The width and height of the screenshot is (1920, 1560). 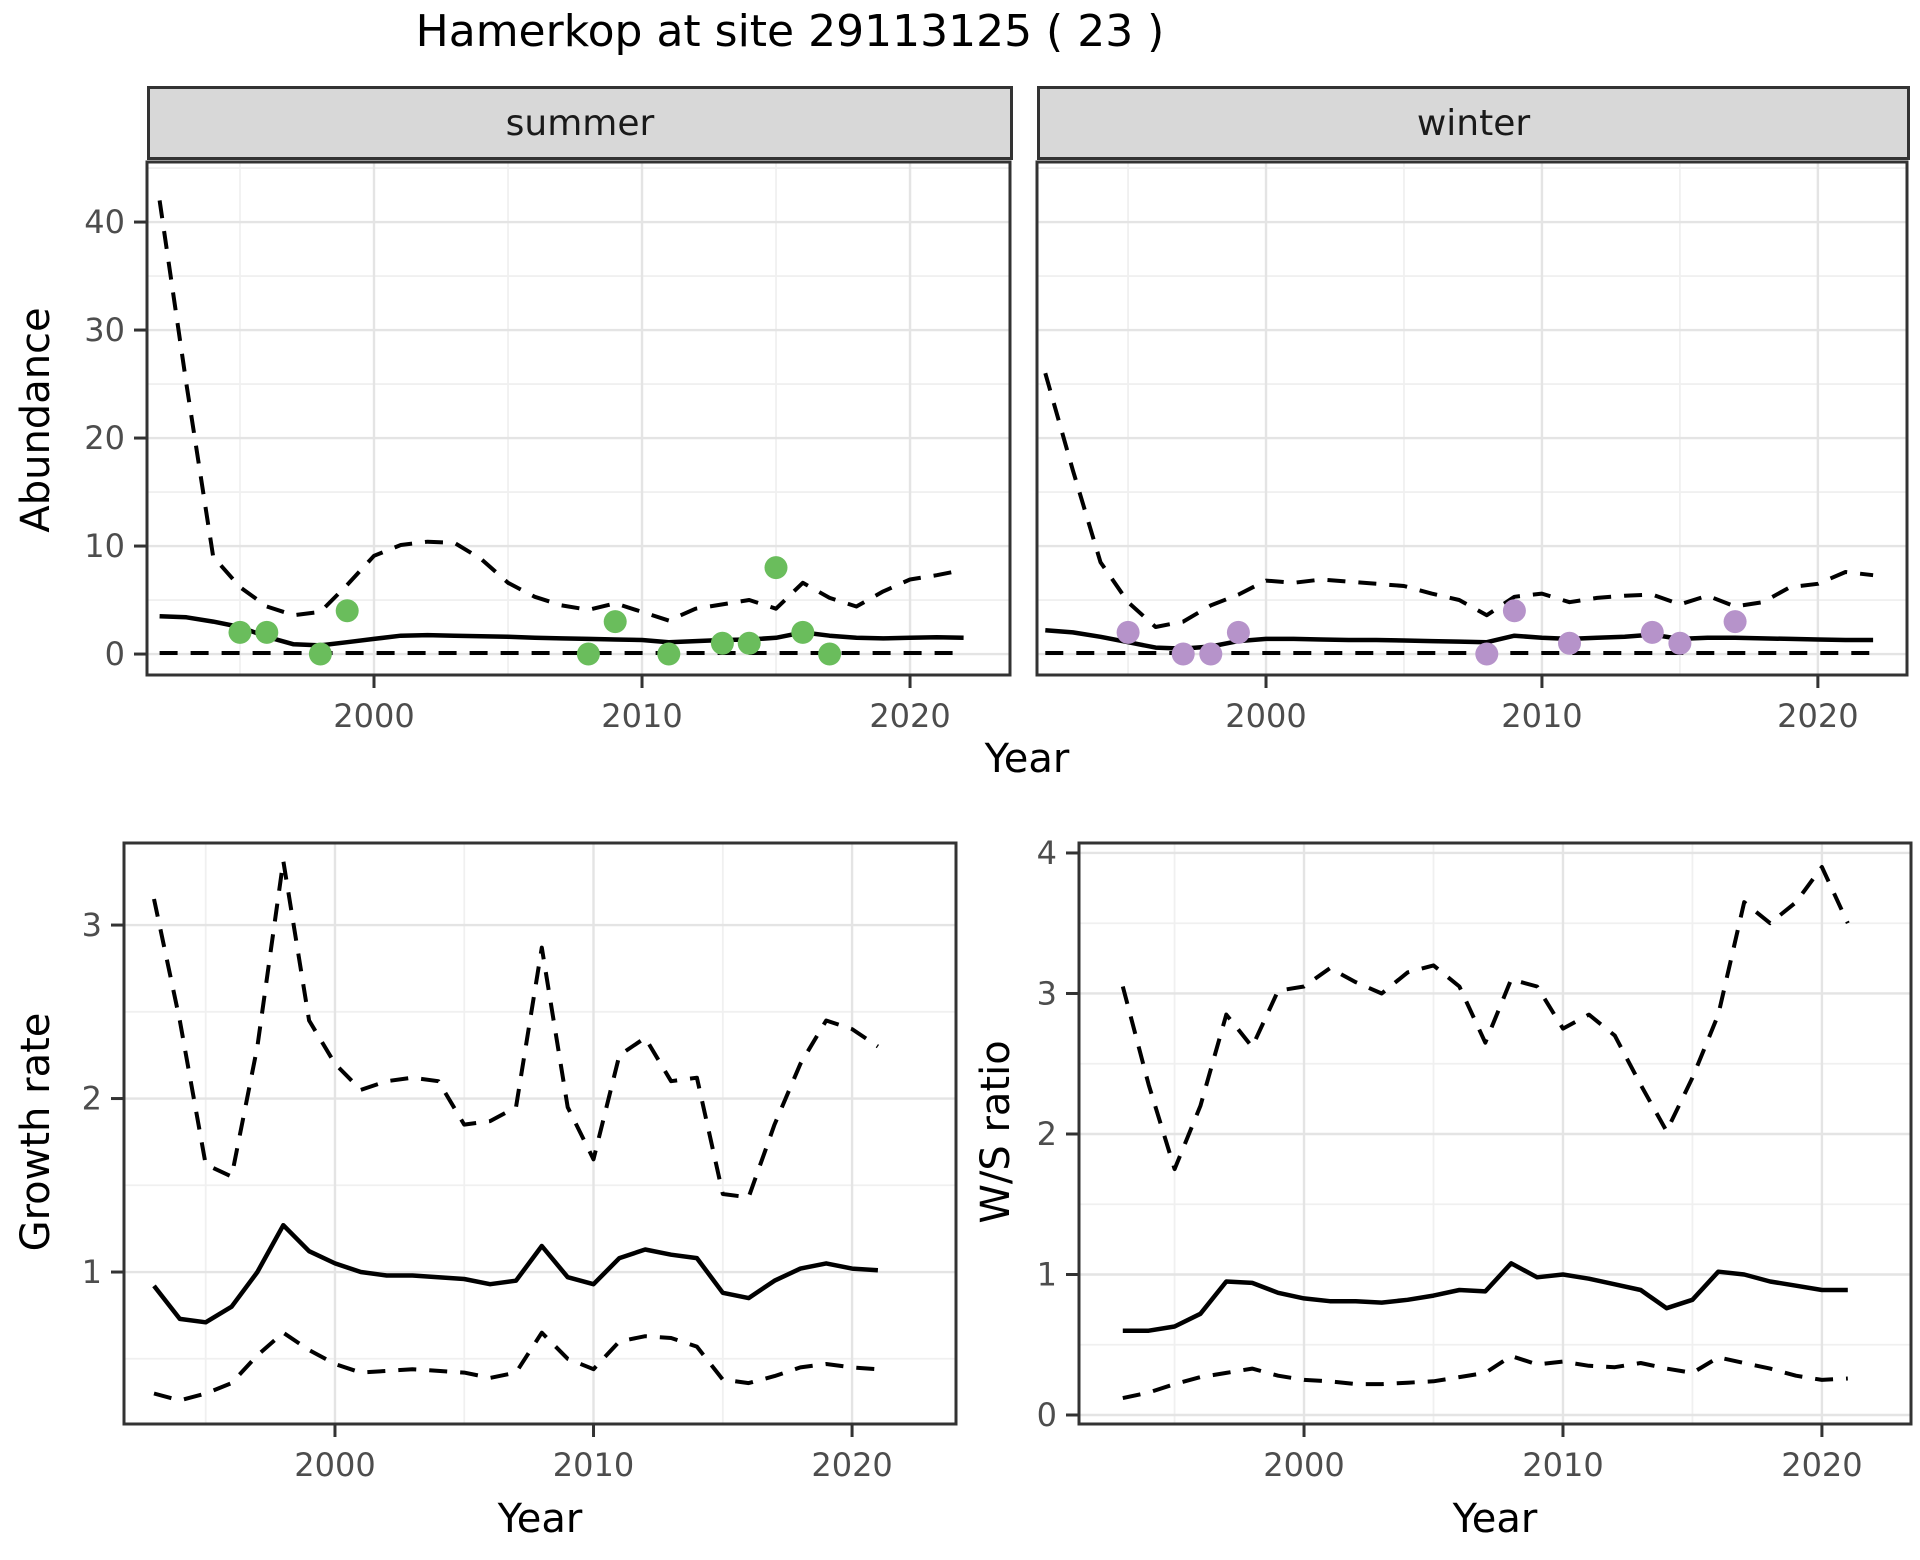 I want to click on facet-strip-winter-label: winter, so click(x=1473, y=123).